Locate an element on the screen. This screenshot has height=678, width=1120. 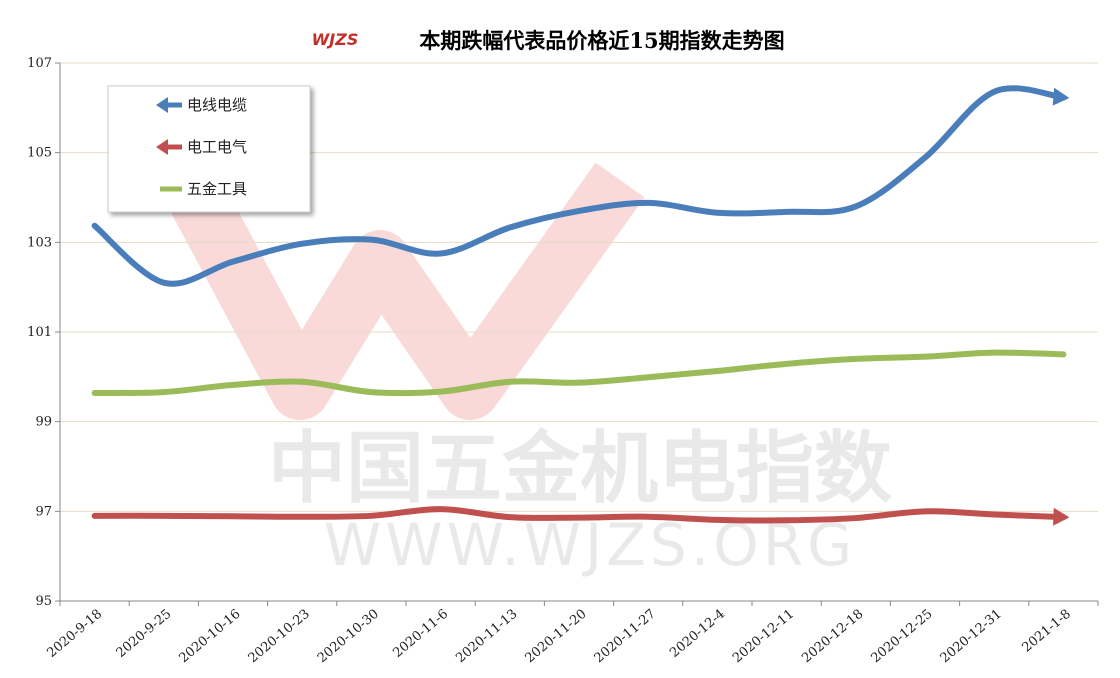
x-tick-label: 2020-11-20 is located at coordinates (556, 637).